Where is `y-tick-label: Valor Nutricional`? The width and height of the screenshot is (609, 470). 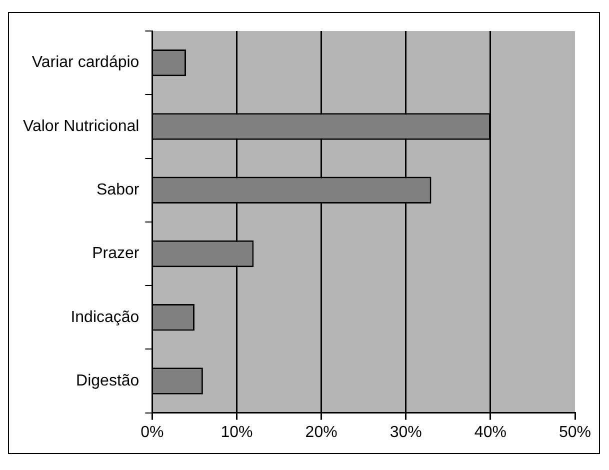 y-tick-label: Valor Nutricional is located at coordinates (81, 126).